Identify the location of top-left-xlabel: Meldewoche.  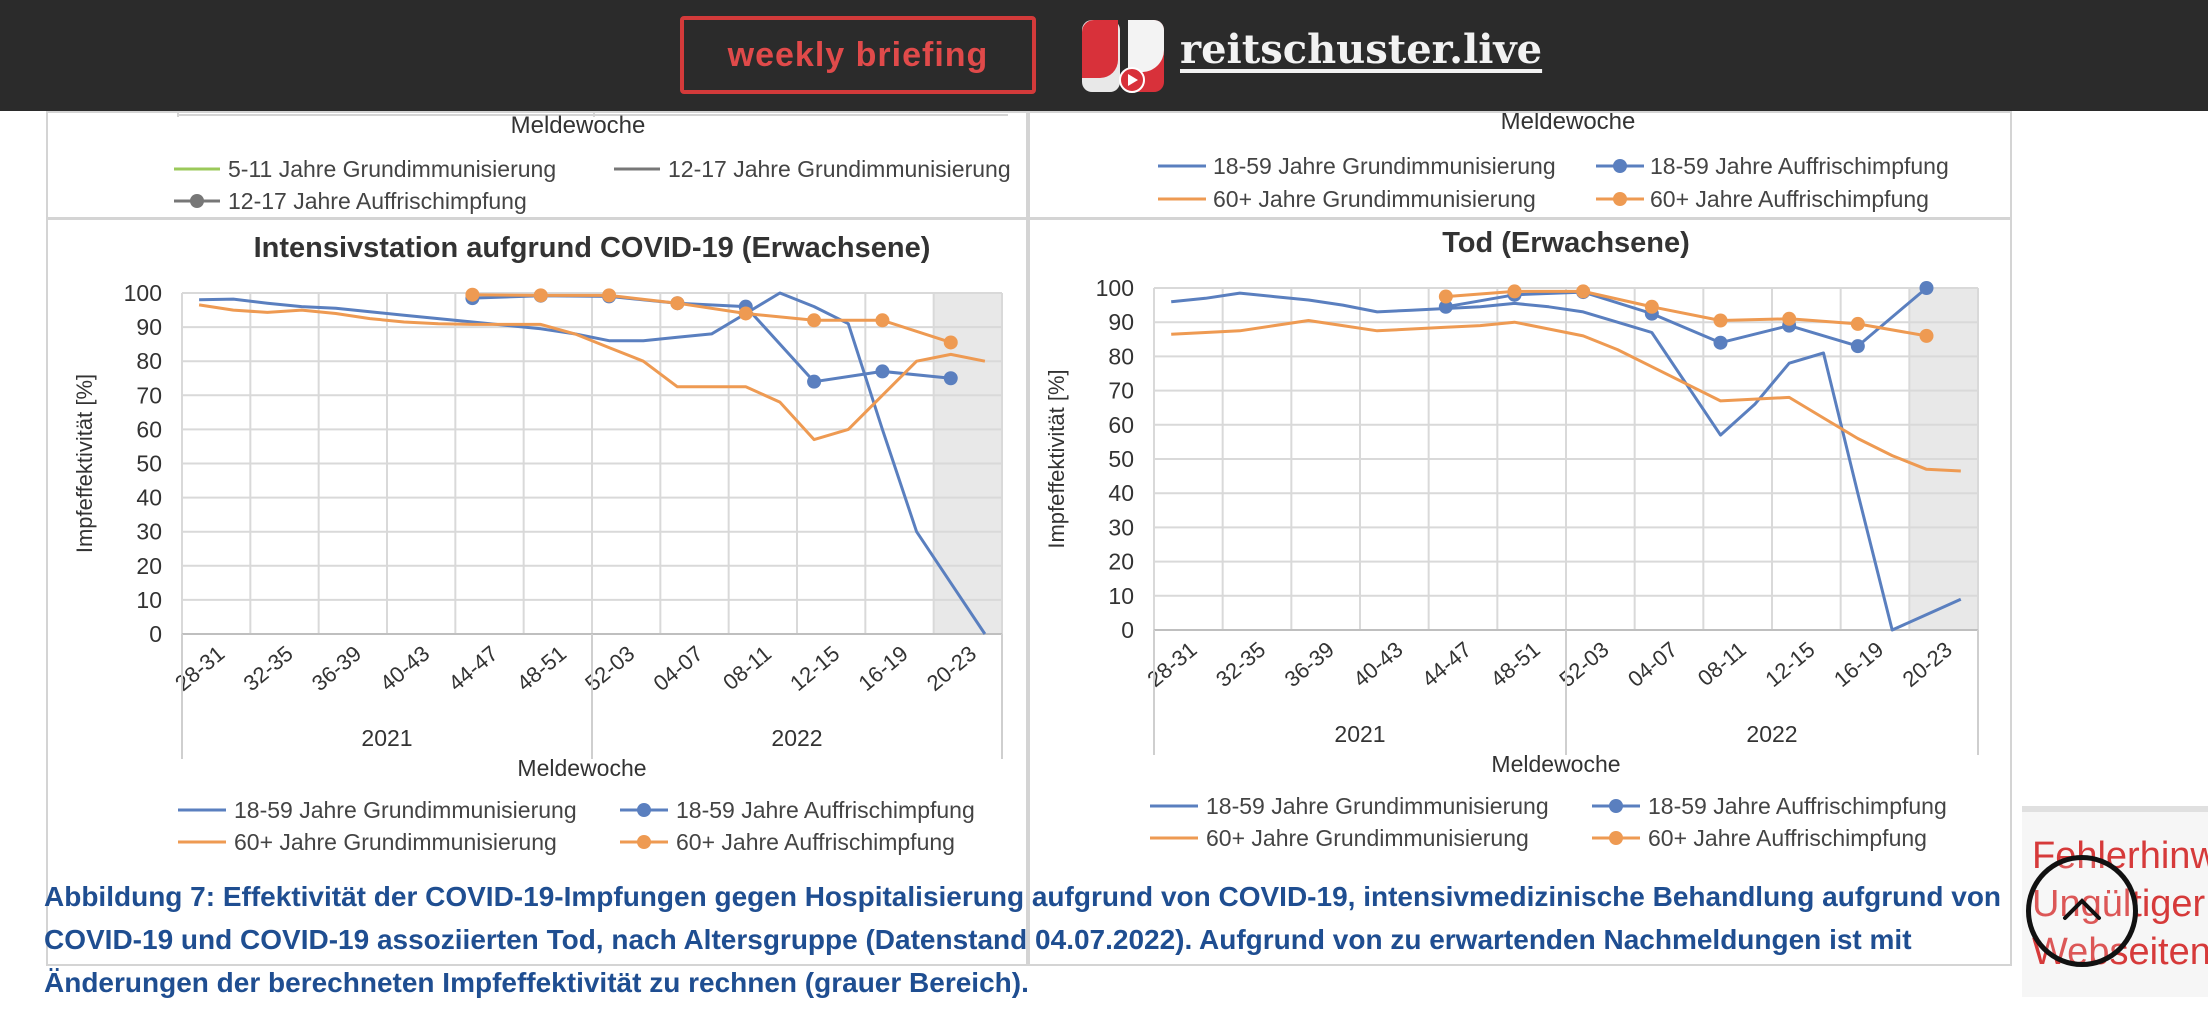
(578, 126).